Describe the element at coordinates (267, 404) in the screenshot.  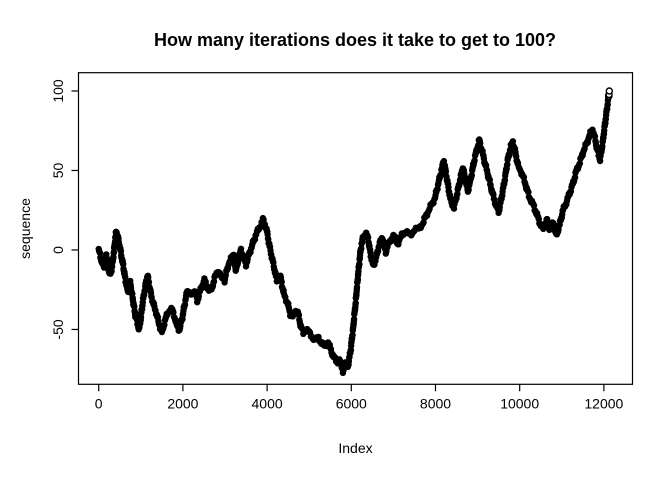
I see `x-tick-label: 4000` at that location.